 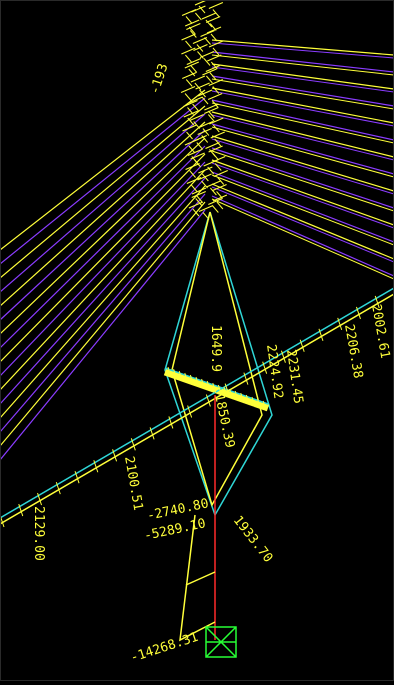 I want to click on tower-label-left: 1649.9, so click(x=215, y=348).